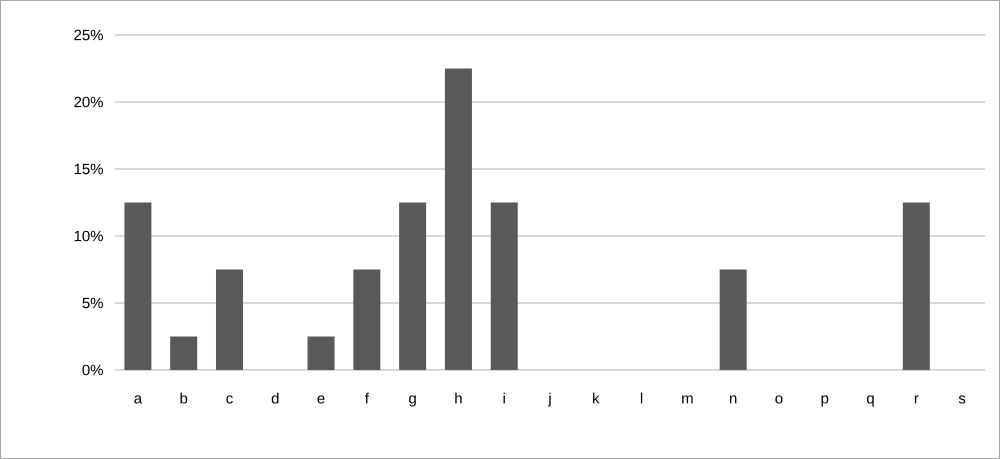 Image resolution: width=1000 pixels, height=459 pixels. I want to click on y-tick-label: 0%, so click(92, 370).